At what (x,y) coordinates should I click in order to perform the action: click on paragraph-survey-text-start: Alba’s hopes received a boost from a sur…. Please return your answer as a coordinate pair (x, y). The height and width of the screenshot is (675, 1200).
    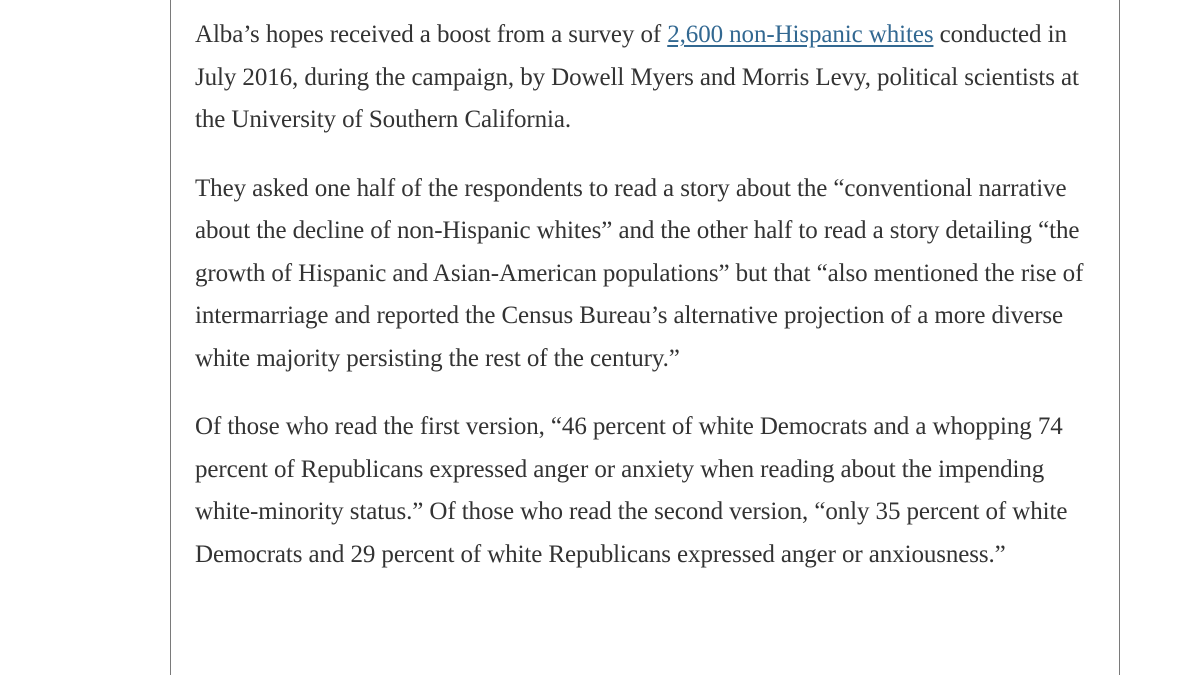
    Looking at the image, I should click on (431, 34).